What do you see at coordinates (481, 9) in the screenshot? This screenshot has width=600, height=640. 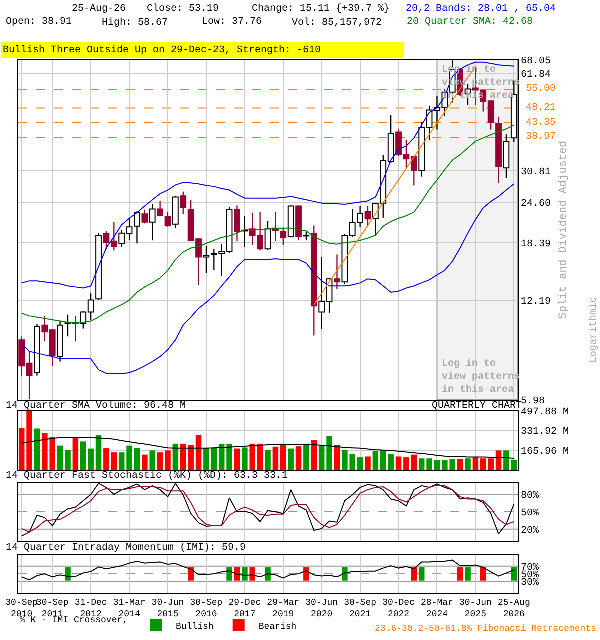 I see `text: 20,2 Bands: 28.01 , 65.04` at bounding box center [481, 9].